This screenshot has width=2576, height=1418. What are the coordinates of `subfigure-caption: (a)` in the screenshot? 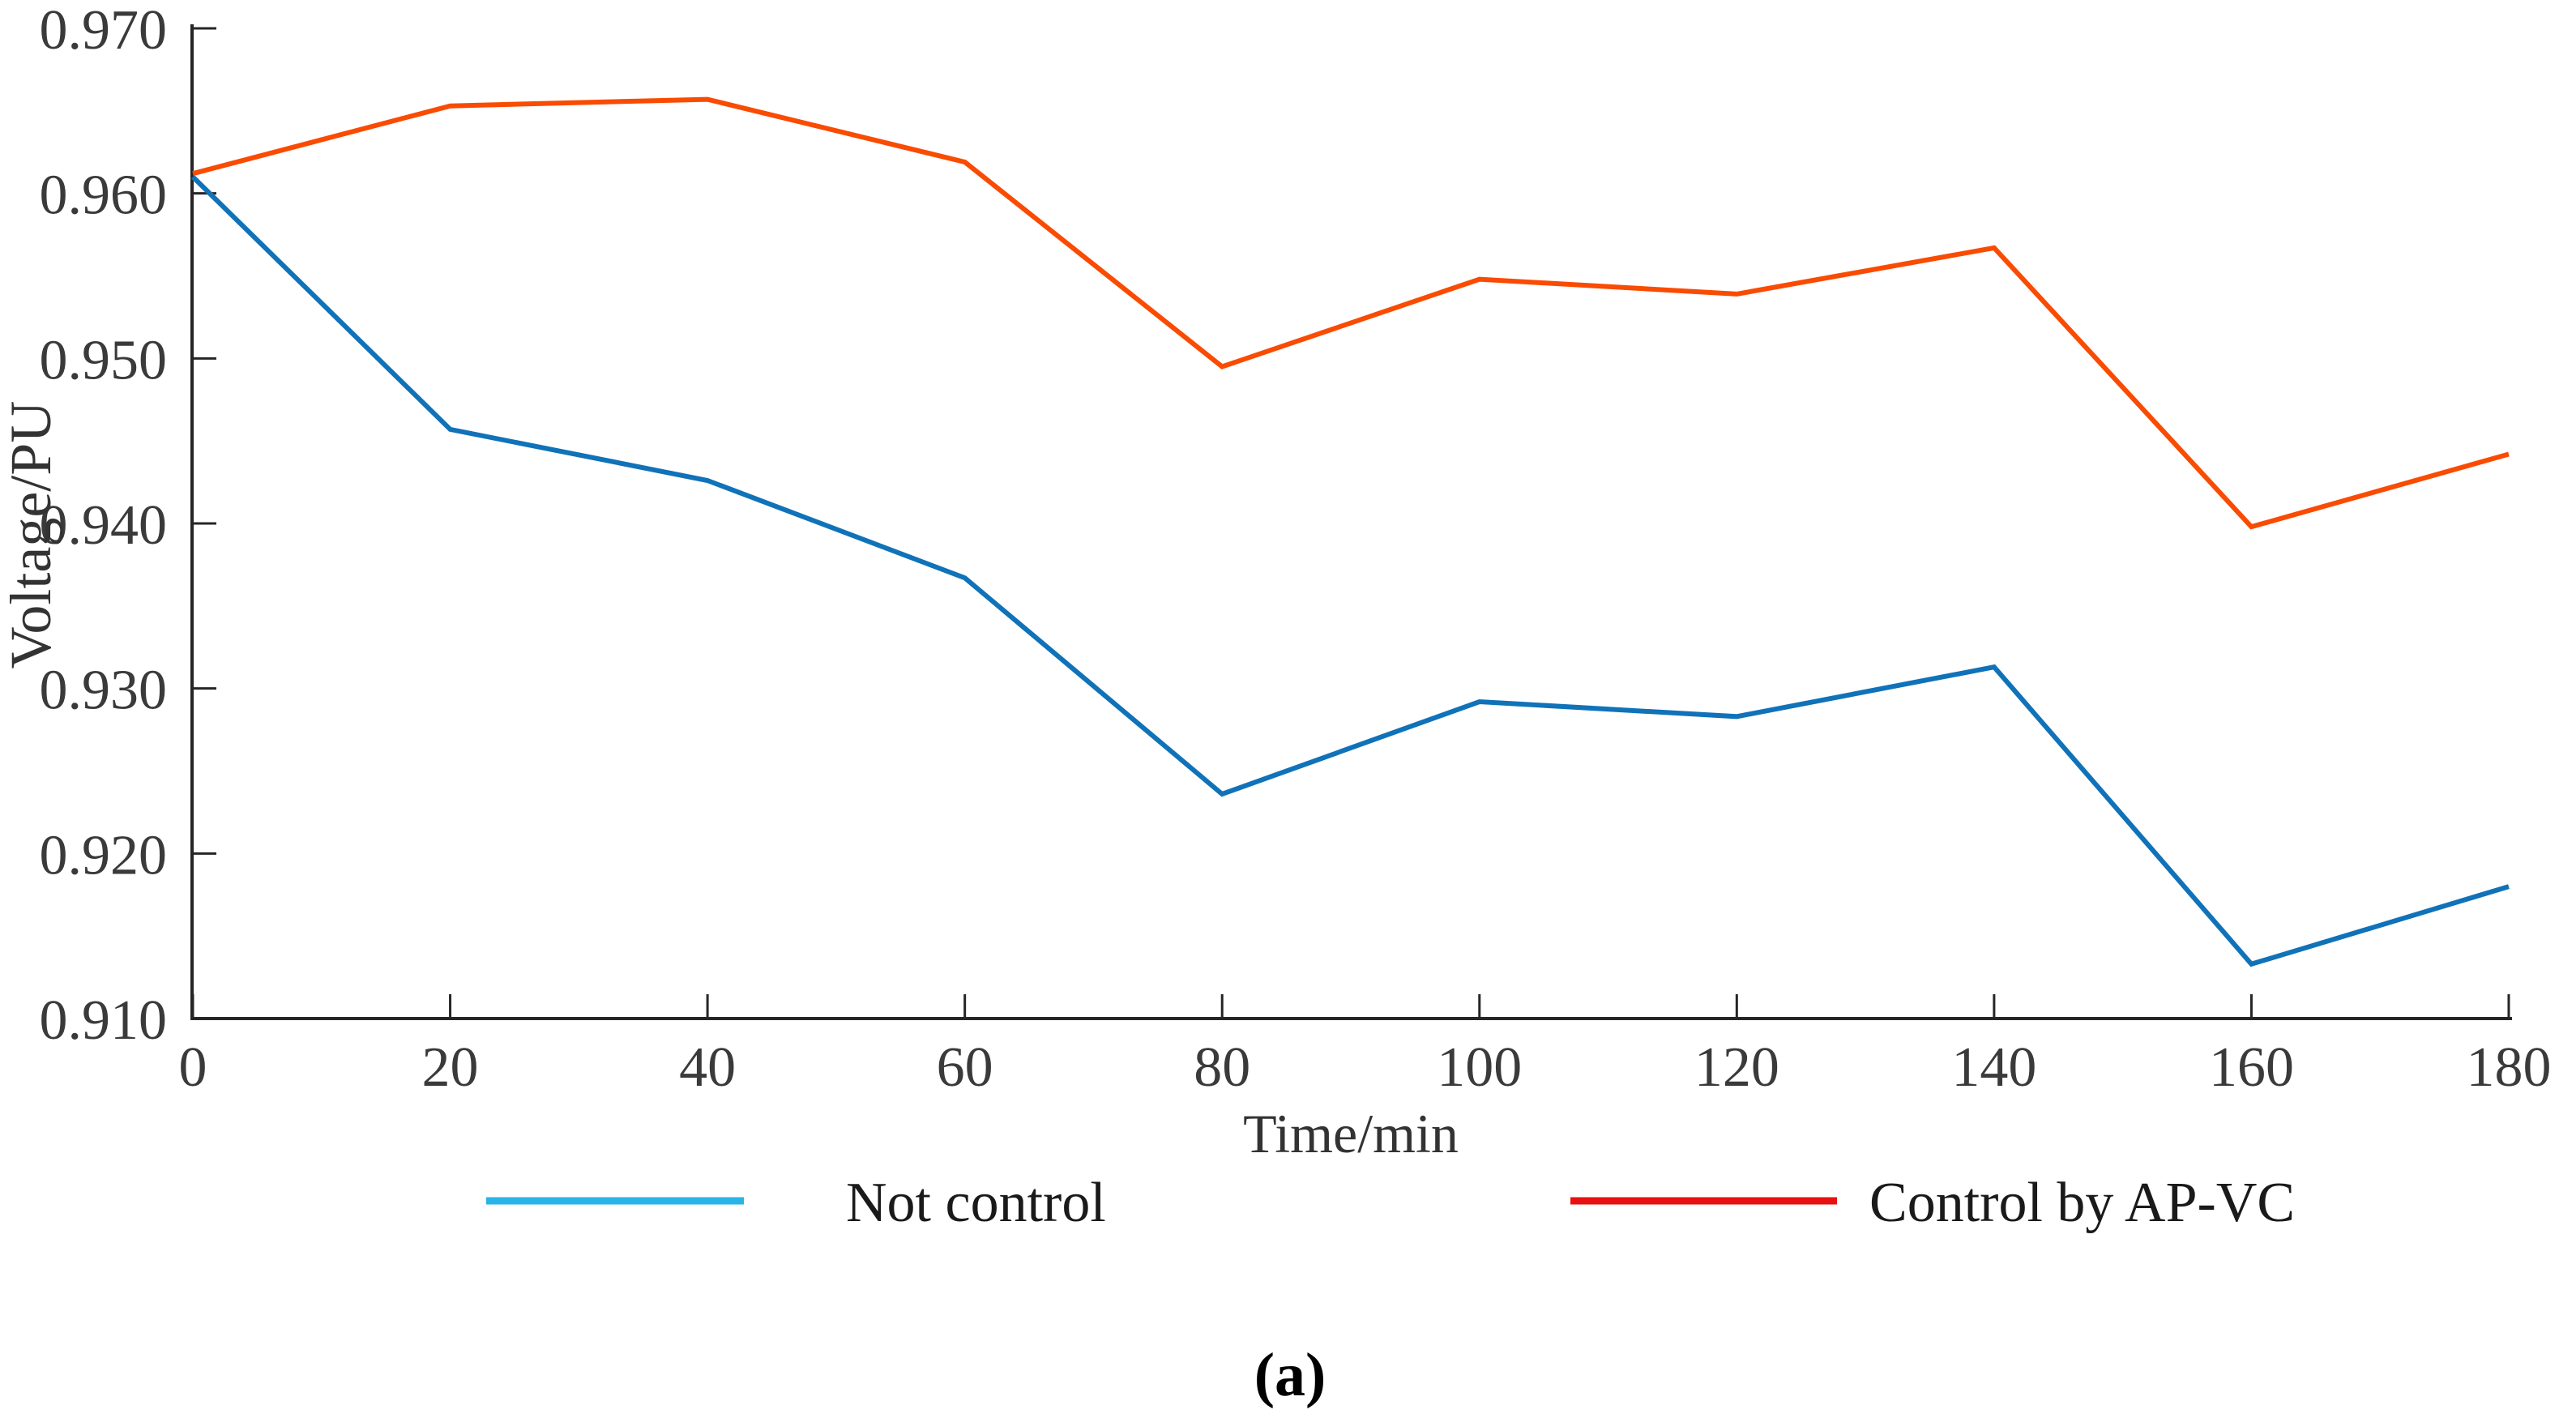 It's located at (1290, 1375).